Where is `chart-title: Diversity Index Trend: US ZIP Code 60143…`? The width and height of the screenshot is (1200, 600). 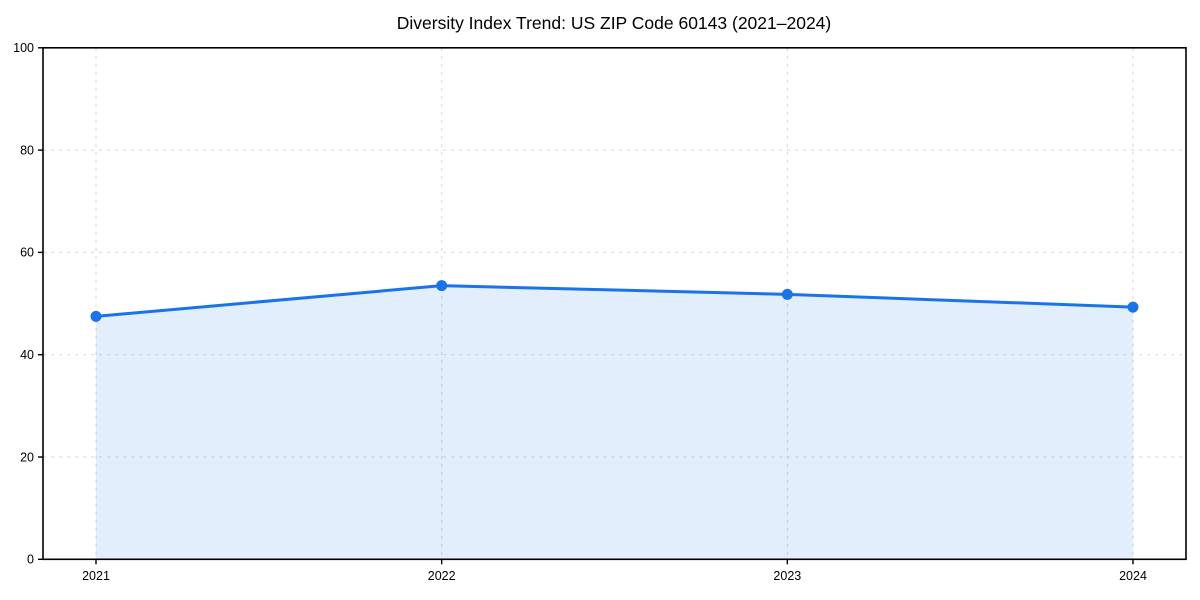 chart-title: Diversity Index Trend: US ZIP Code 60143… is located at coordinates (614, 23).